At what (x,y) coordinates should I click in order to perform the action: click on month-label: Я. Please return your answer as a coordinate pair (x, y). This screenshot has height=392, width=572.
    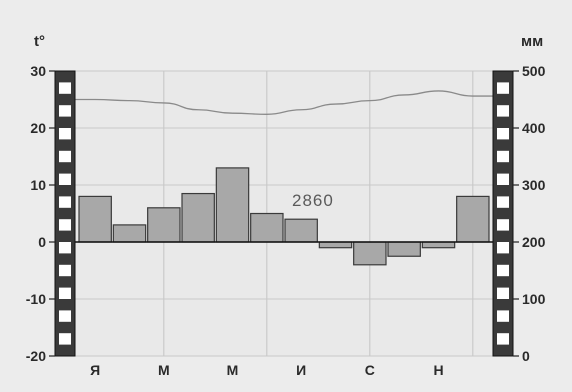
    Looking at the image, I should click on (95, 370).